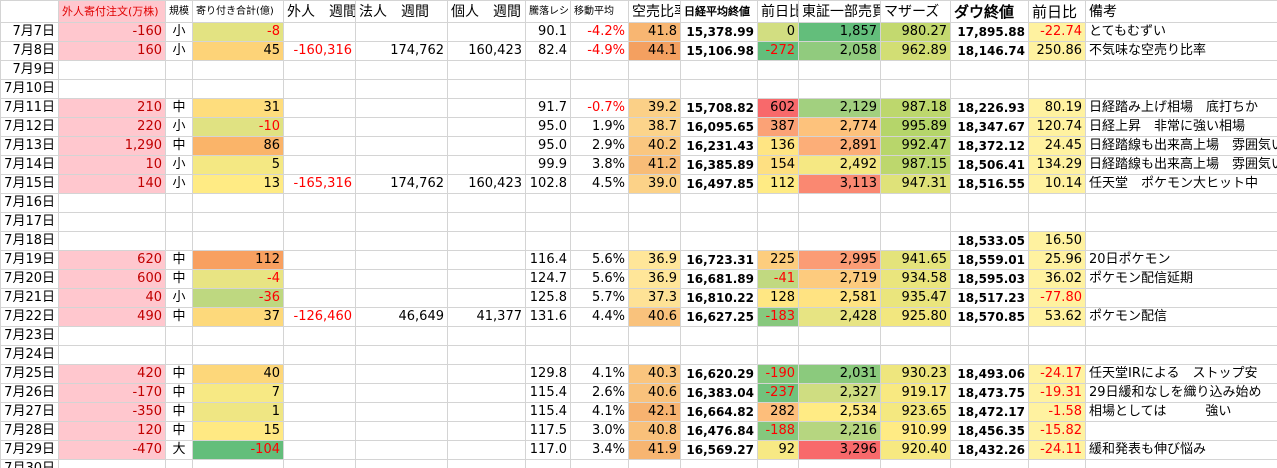 The height and width of the screenshot is (468, 1277). I want to click on cell: 18,595.03, so click(989, 279).